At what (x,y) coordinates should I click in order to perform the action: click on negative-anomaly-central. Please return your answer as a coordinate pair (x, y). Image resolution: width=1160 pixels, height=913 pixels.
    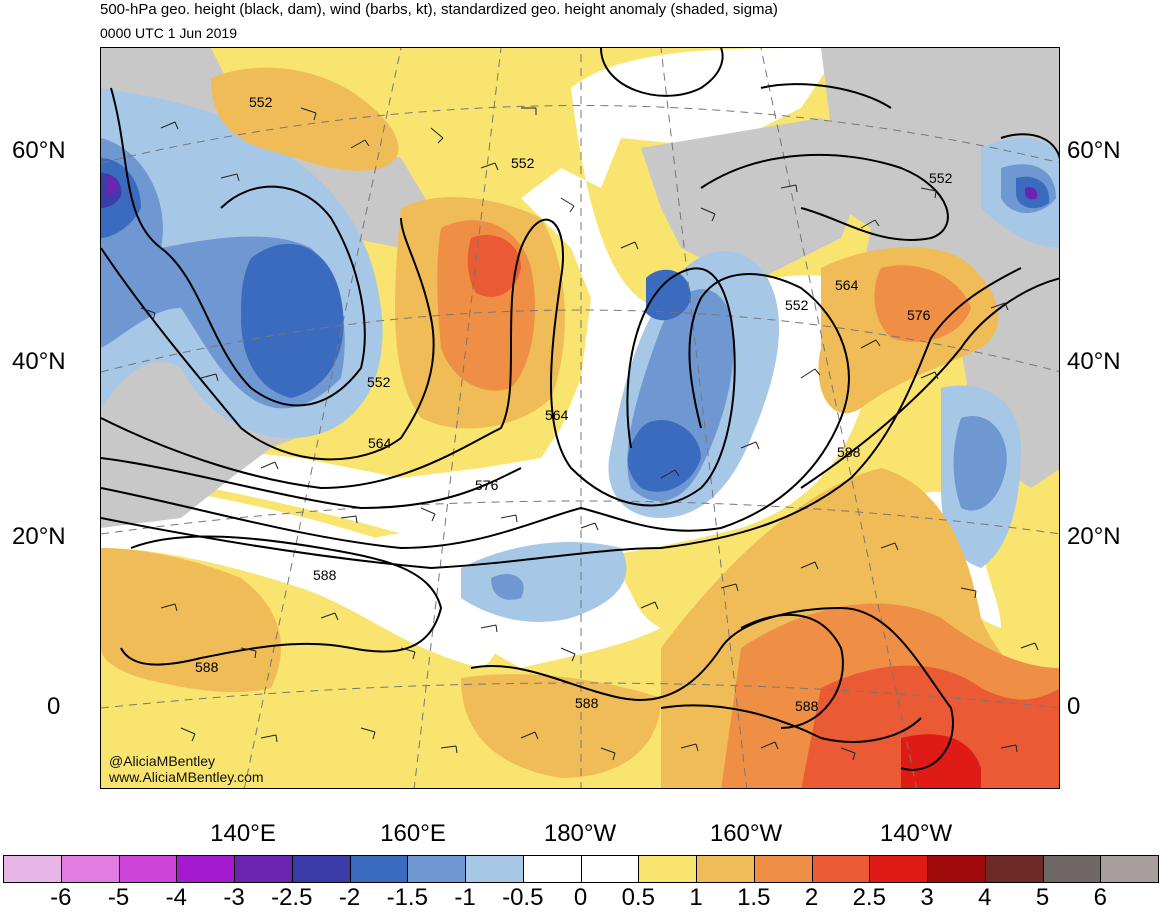
    Looking at the image, I should click on (620, 436).